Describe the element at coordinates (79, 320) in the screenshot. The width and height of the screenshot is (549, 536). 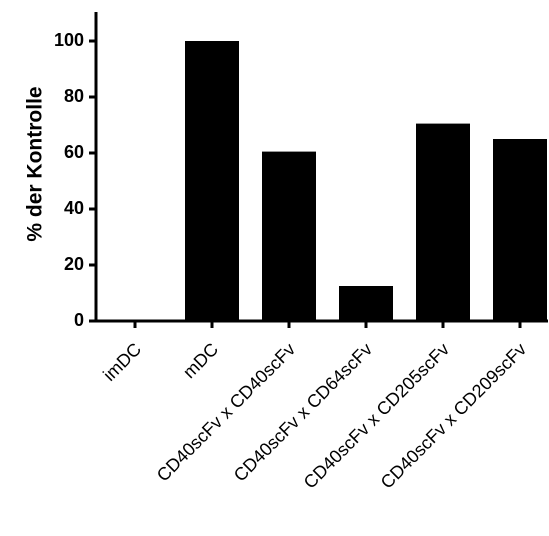
I see `y-tick-label: 0` at that location.